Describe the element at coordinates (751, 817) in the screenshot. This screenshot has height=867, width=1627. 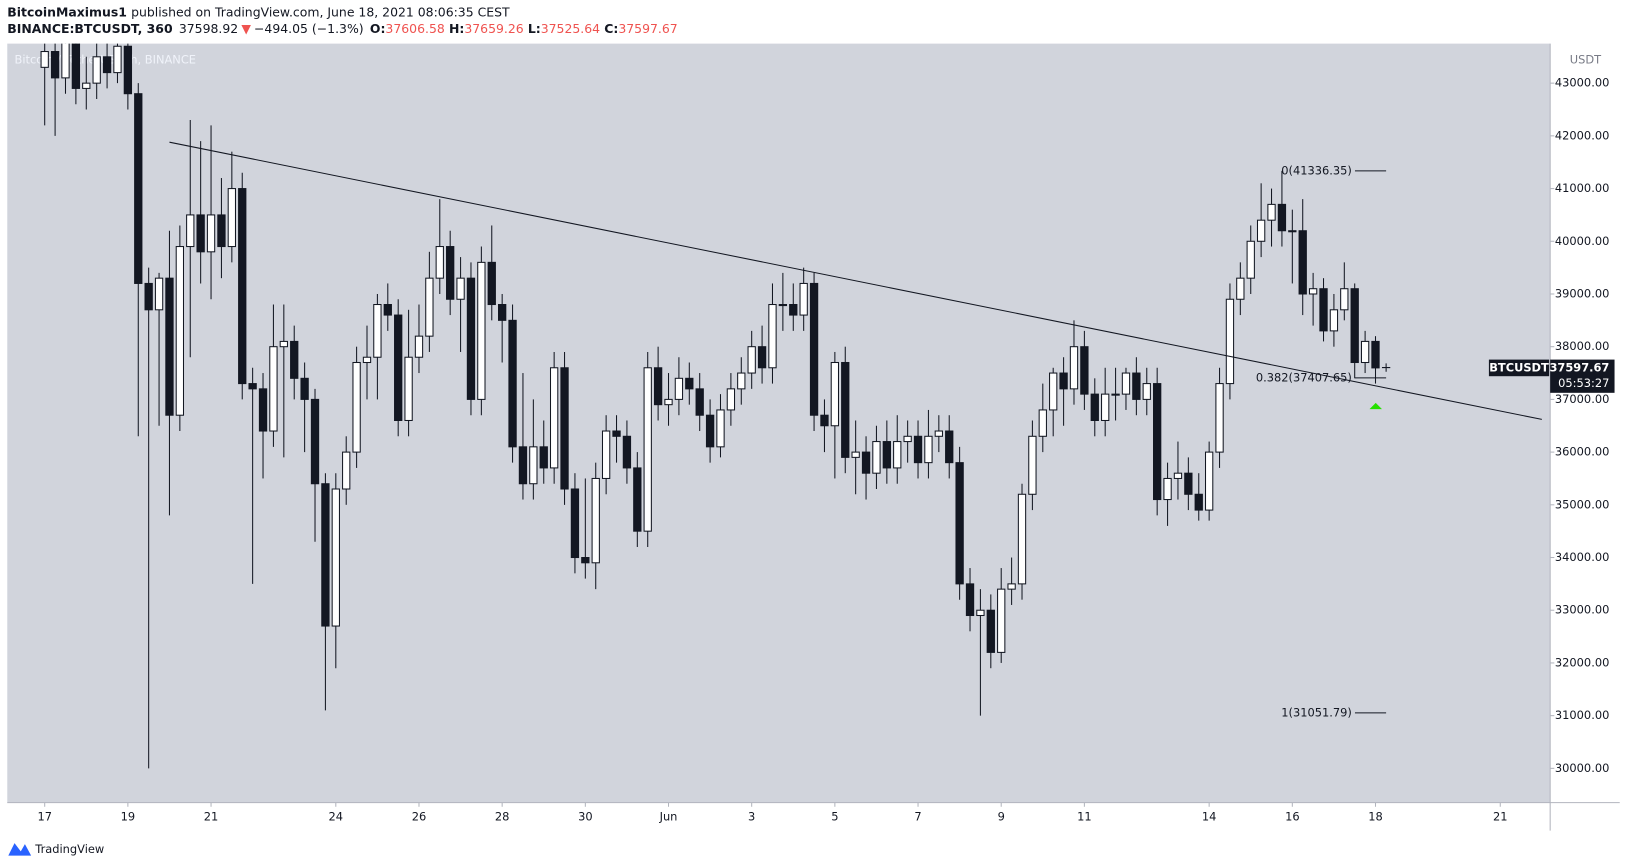
I see `x-tick-label: 3` at that location.